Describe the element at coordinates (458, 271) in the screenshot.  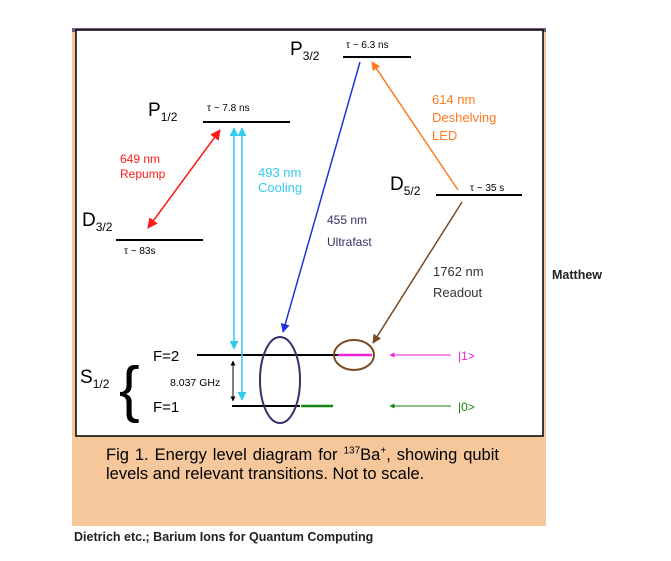
I see `readout-wavelength: 1762 nm` at that location.